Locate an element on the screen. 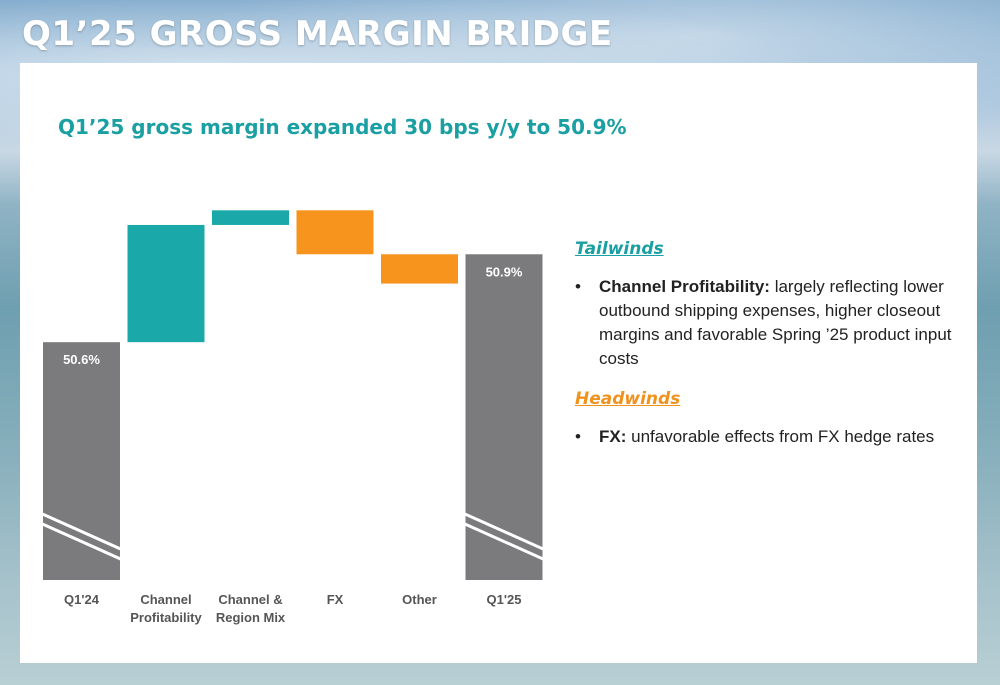  page-title: Q1’25 GROSS MARGIN BRIDGE is located at coordinates (317, 34).